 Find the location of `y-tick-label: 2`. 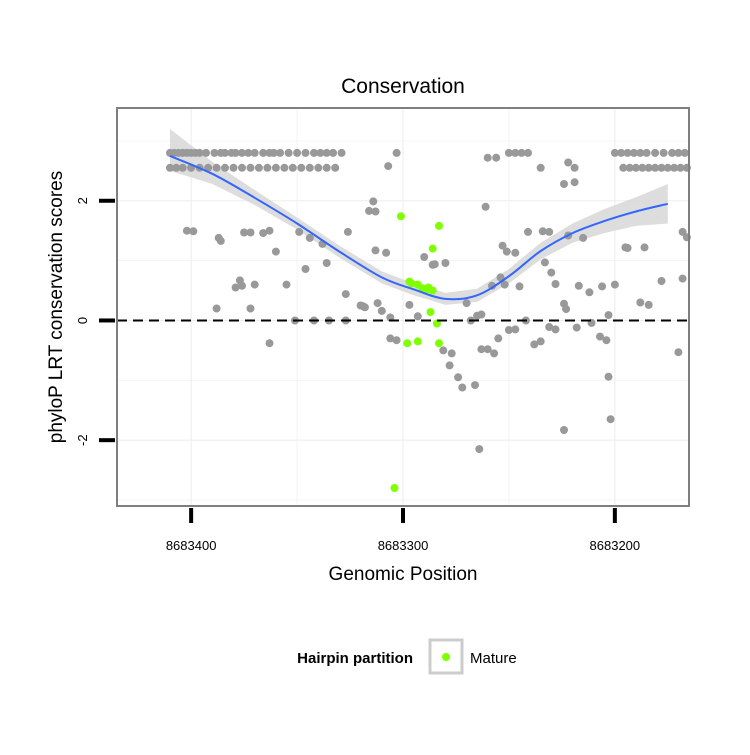

y-tick-label: 2 is located at coordinates (82, 200).